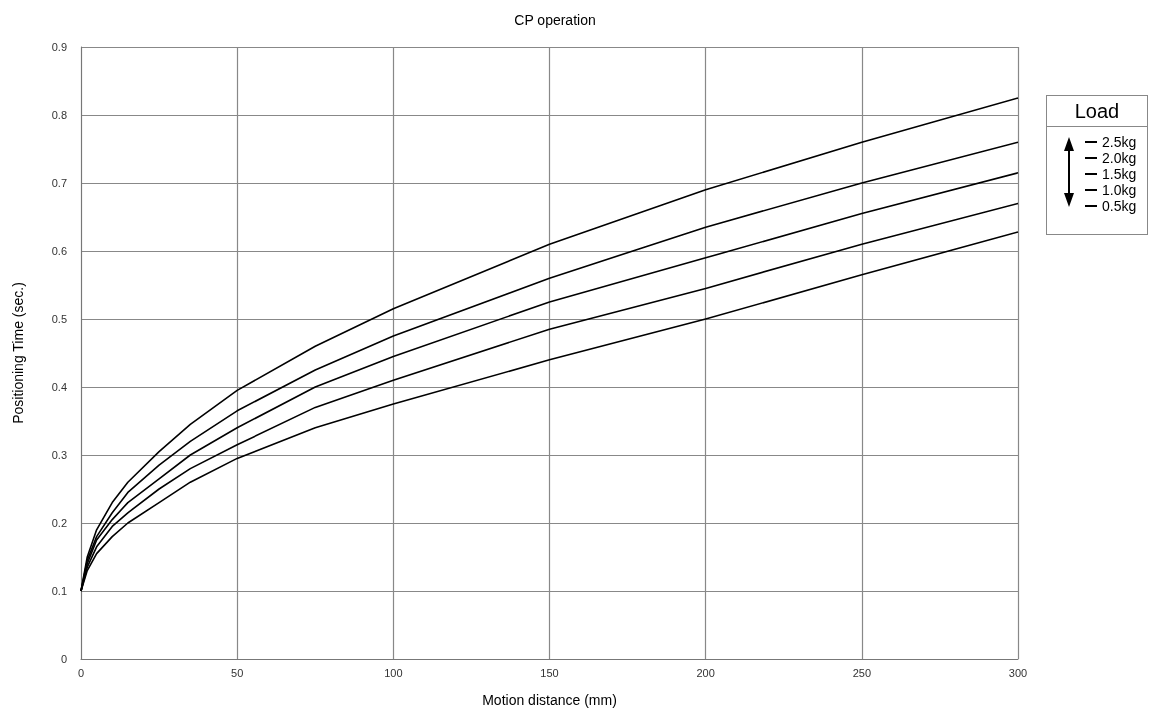 Image resolution: width=1160 pixels, height=725 pixels. I want to click on y-tick-label: 0.9, so click(59, 47).